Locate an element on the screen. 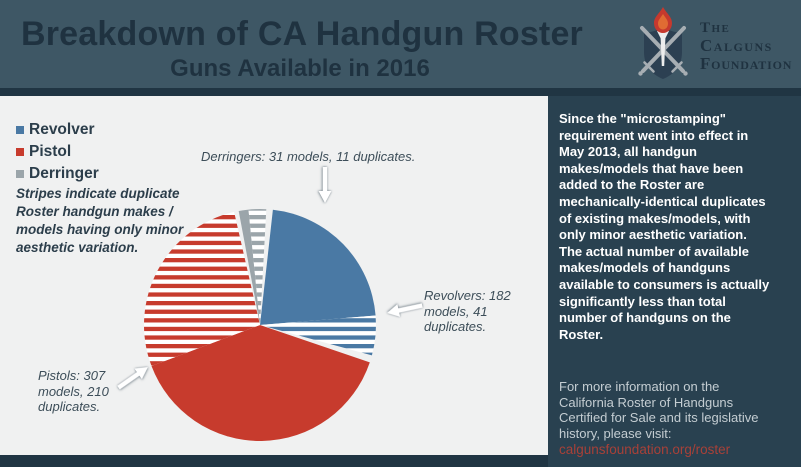  pie-slice-revolver-duplicates is located at coordinates (318, 335).